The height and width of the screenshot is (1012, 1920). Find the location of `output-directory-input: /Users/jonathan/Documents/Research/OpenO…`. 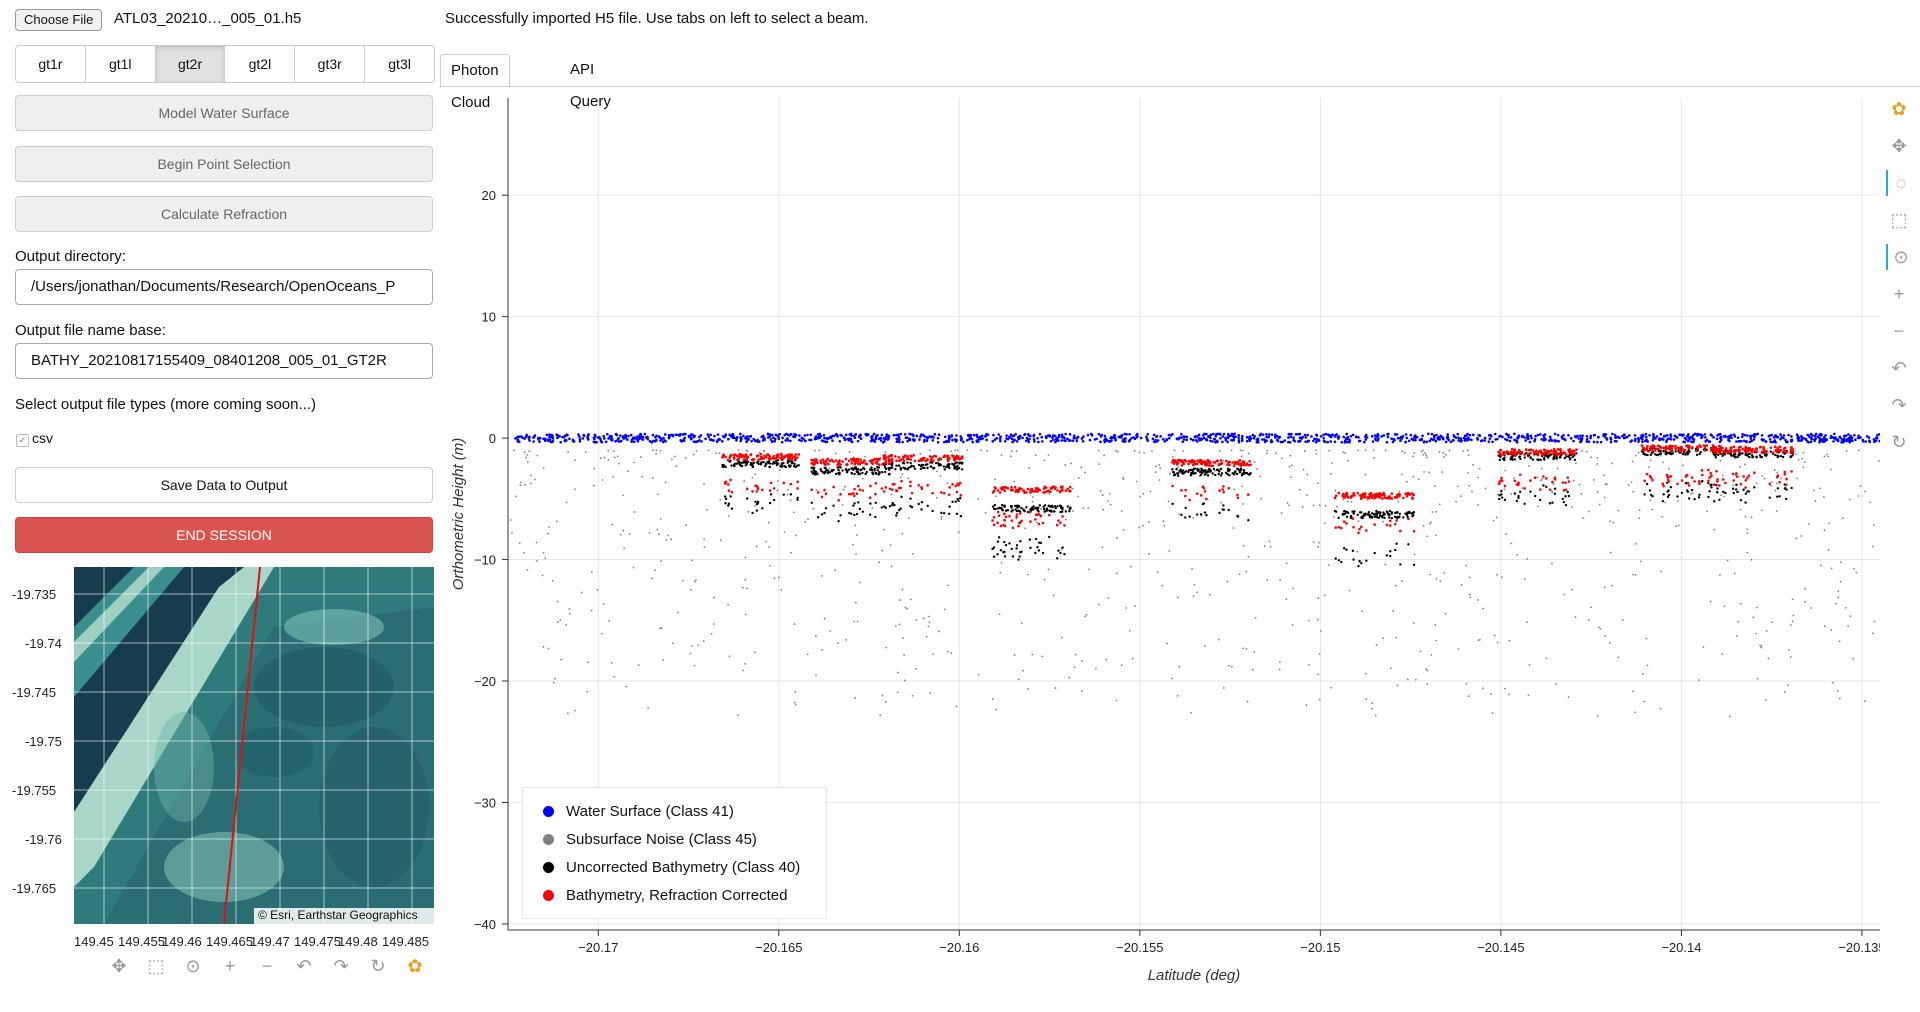

output-directory-input: /Users/jonathan/Documents/Research/OpenO… is located at coordinates (224, 287).